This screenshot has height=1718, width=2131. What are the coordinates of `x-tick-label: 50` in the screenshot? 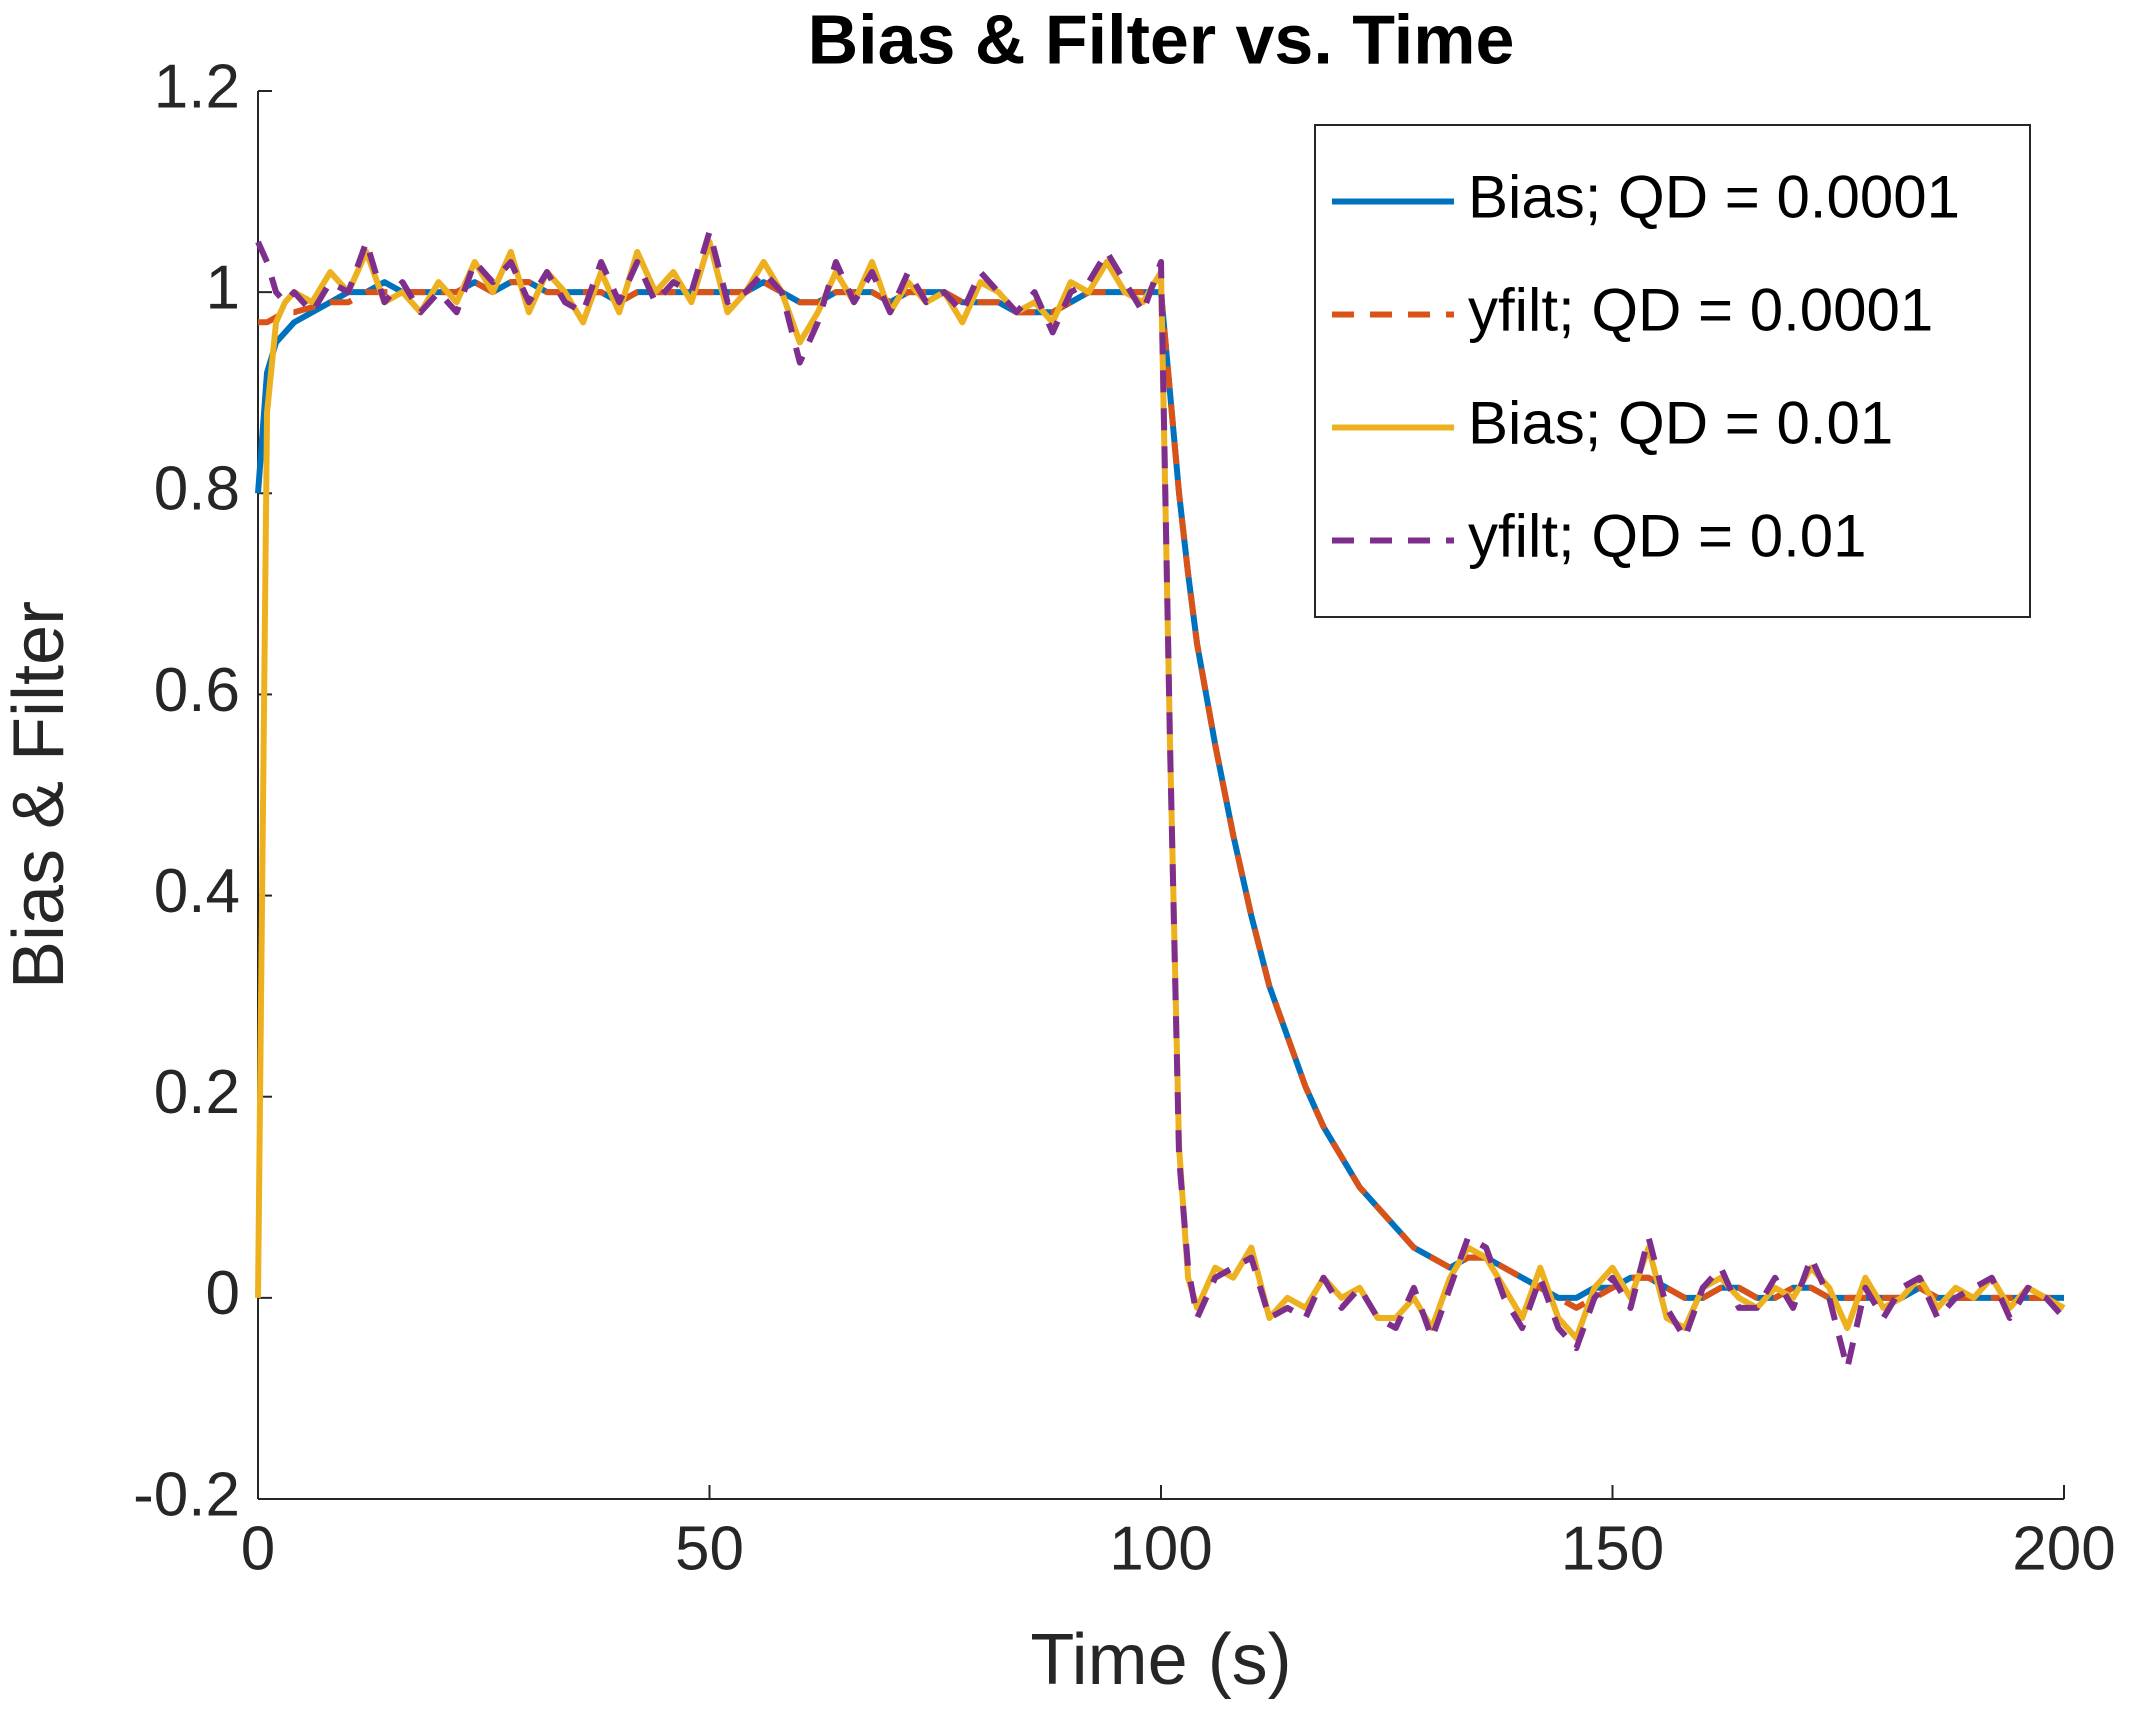 It's located at (709, 1548).